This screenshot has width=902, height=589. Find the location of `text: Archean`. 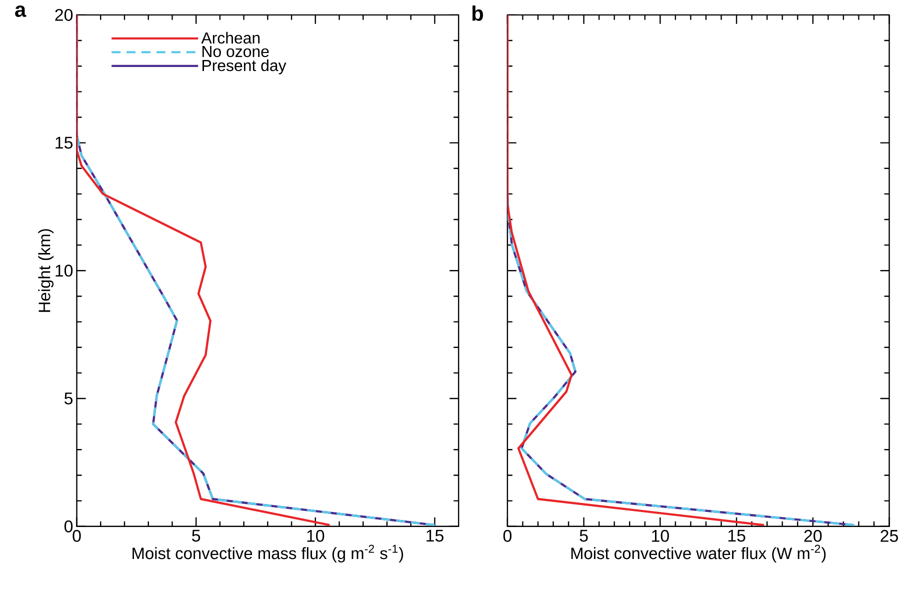

text: Archean is located at coordinates (230, 38).